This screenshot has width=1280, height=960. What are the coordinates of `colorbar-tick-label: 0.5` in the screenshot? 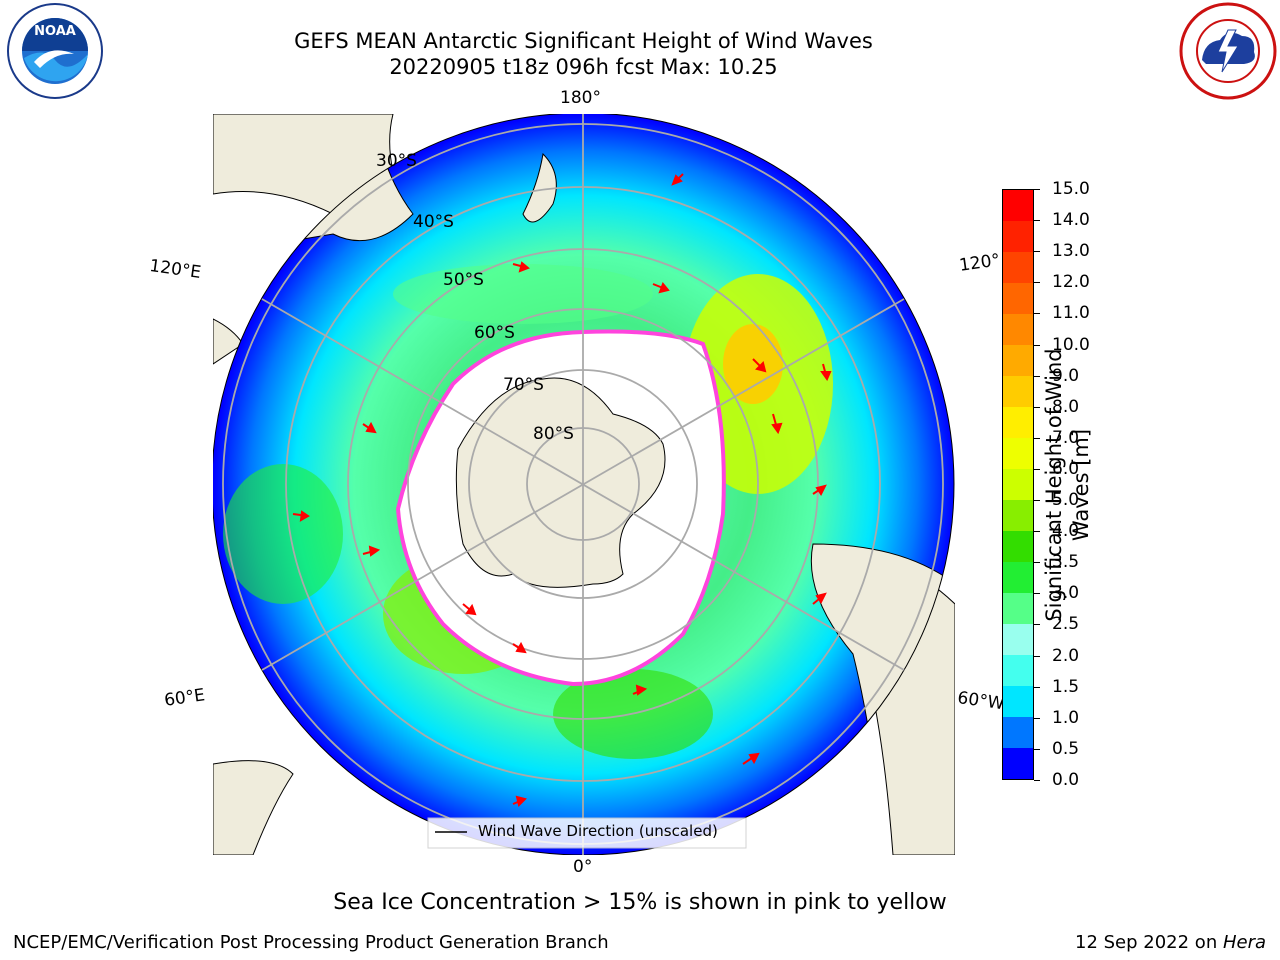 It's located at (1066, 748).